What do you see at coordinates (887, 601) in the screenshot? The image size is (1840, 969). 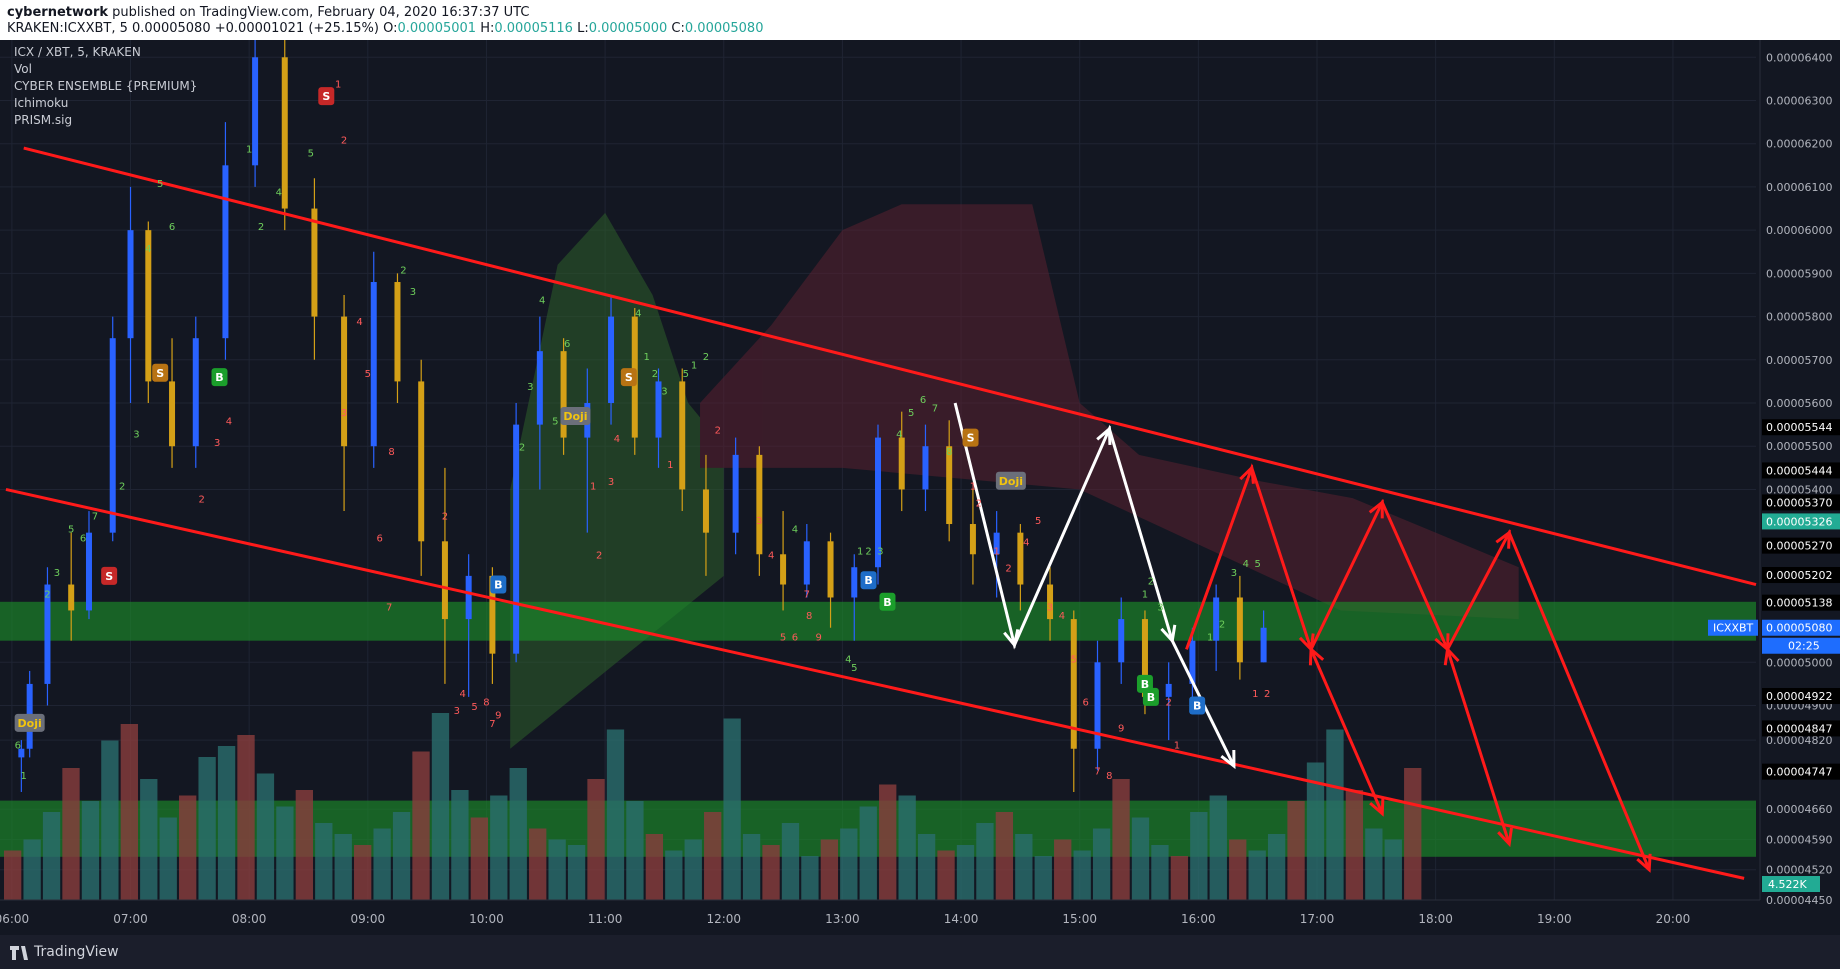 I see `signal-badge-buy: B` at bounding box center [887, 601].